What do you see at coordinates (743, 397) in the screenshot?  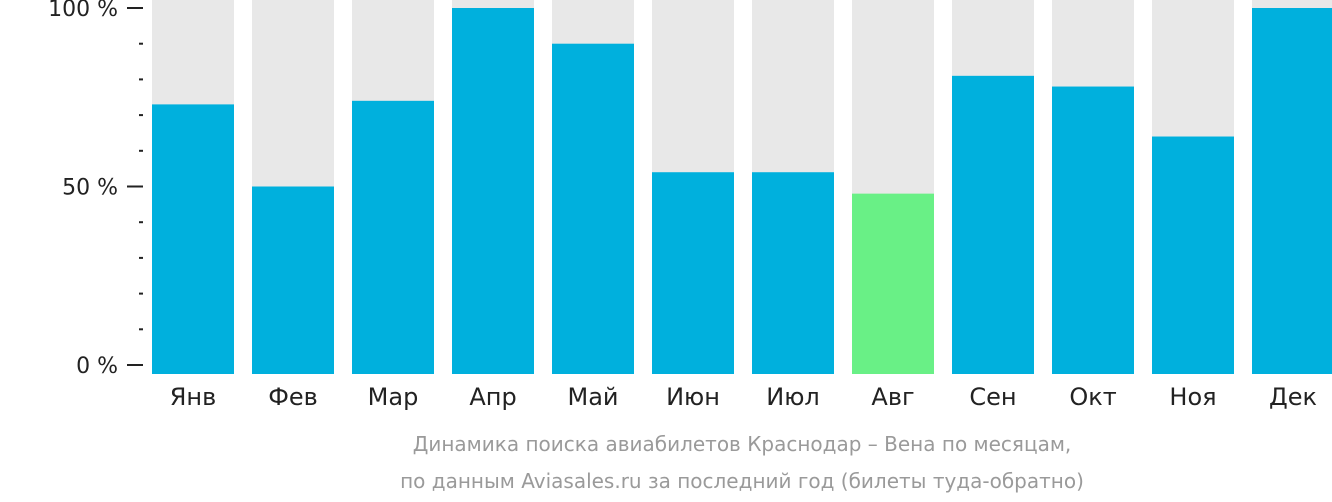 I see `x-axis: Янв Фев Мар Апр Май Июн Июл Авг Сен Окт Ноя Дек` at bounding box center [743, 397].